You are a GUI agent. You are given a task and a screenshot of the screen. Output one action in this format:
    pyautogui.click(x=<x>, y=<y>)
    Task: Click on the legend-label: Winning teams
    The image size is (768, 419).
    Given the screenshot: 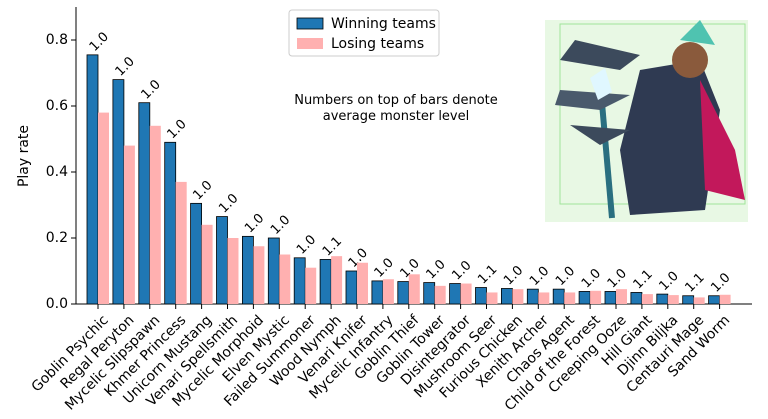 What is the action you would take?
    pyautogui.click(x=383, y=24)
    